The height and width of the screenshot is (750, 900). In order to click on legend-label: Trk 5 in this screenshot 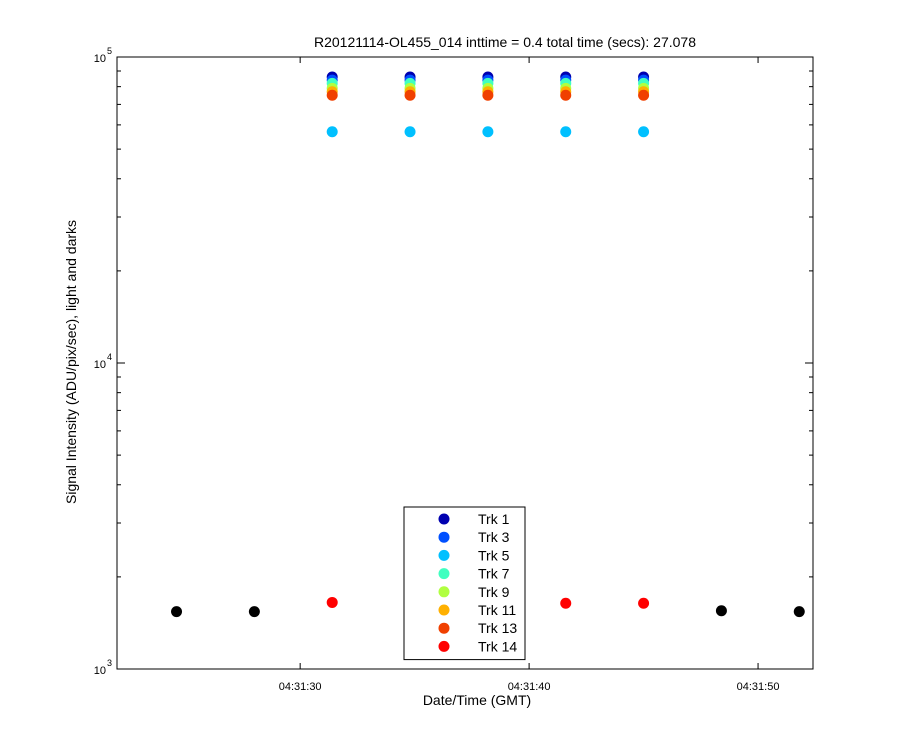, I will do `click(494, 555)`.